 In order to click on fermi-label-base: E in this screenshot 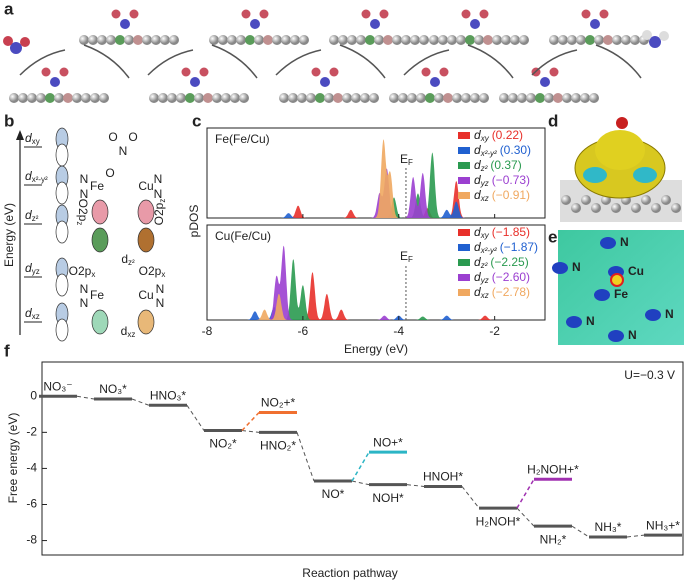, I will do `click(404, 159)`.